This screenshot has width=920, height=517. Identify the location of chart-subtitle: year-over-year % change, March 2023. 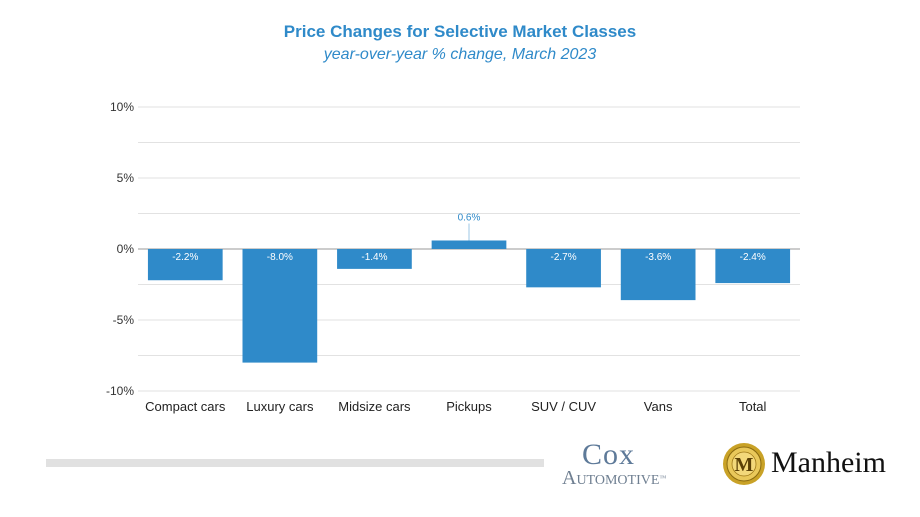
(460, 54).